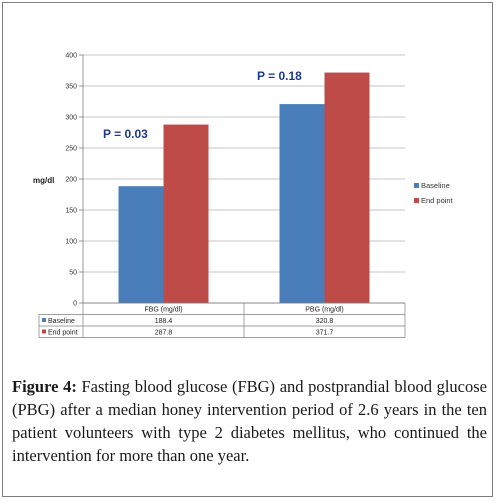  Describe the element at coordinates (71, 180) in the screenshot. I see `y-tick-label: 200` at that location.